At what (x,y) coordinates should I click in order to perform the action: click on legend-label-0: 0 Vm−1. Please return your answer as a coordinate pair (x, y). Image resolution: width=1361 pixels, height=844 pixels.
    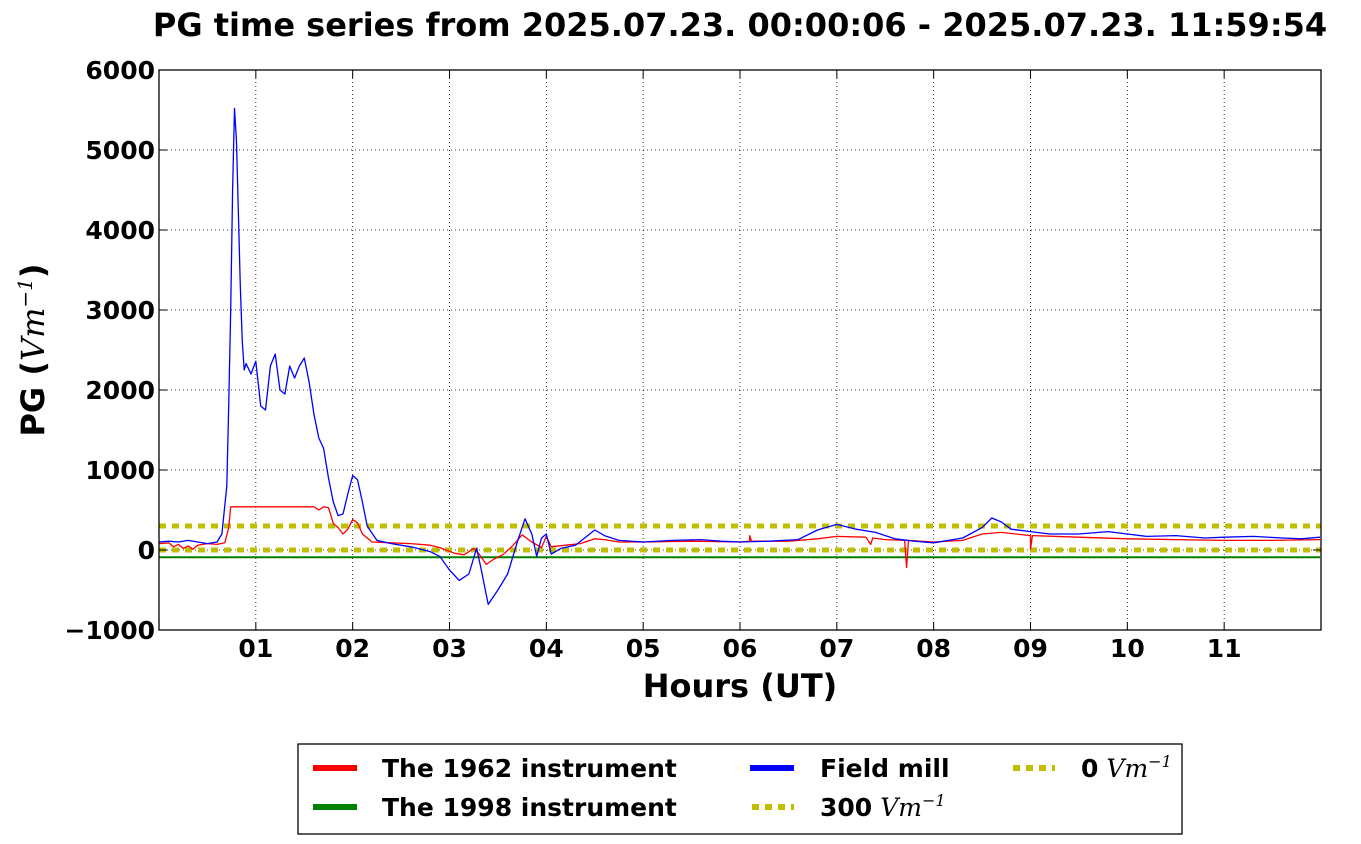
    Looking at the image, I should click on (1126, 767).